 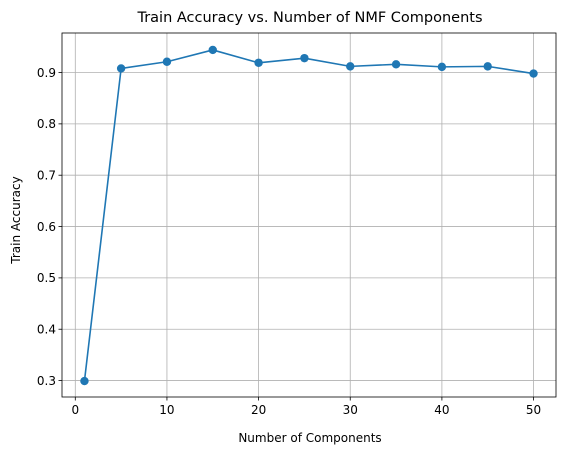 What do you see at coordinates (16, 220) in the screenshot?
I see `y-axis-label: Train Accuracy` at bounding box center [16, 220].